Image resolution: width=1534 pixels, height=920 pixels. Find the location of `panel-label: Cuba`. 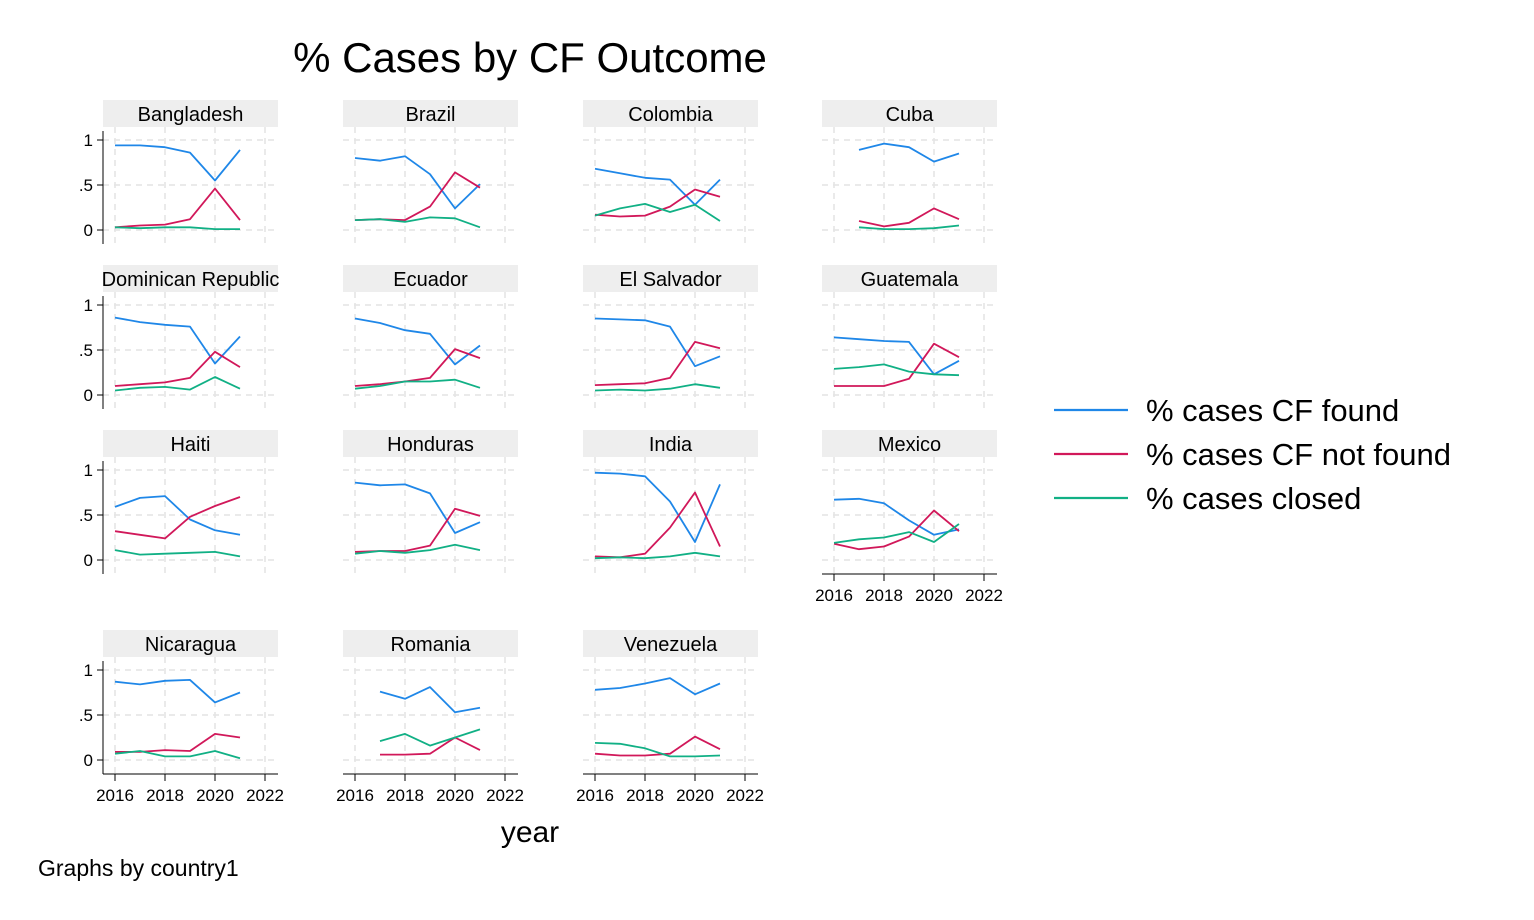

panel-label: Cuba is located at coordinates (910, 115).